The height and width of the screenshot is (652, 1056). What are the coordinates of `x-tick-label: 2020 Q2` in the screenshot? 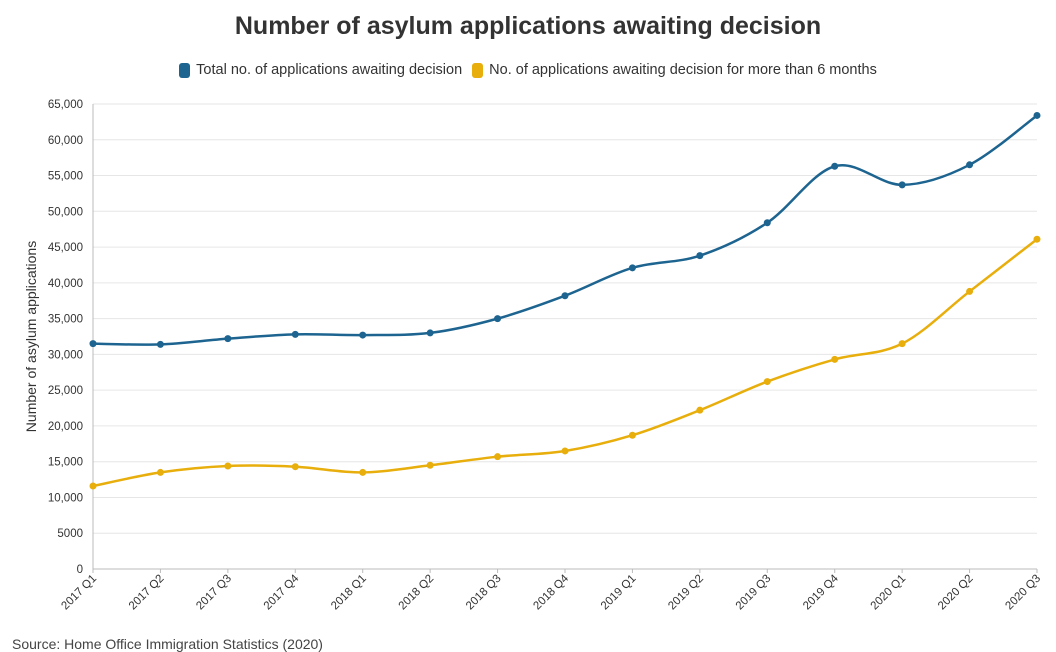 It's located at (956, 593).